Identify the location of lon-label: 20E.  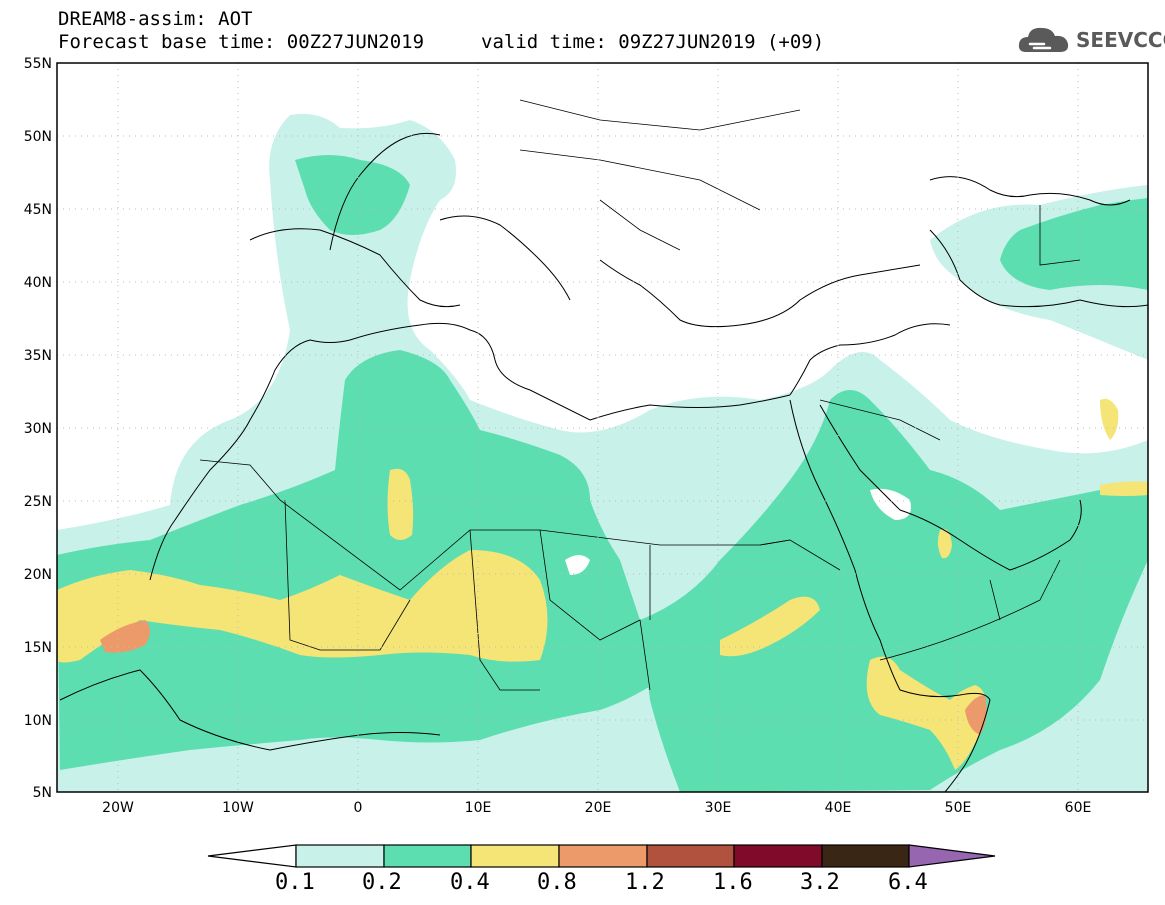
(598, 808).